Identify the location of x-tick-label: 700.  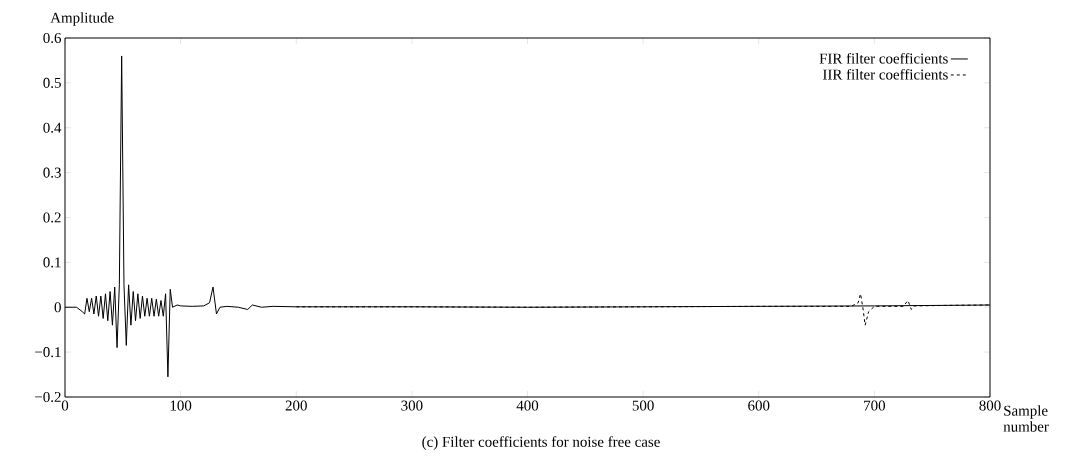
(875, 405).